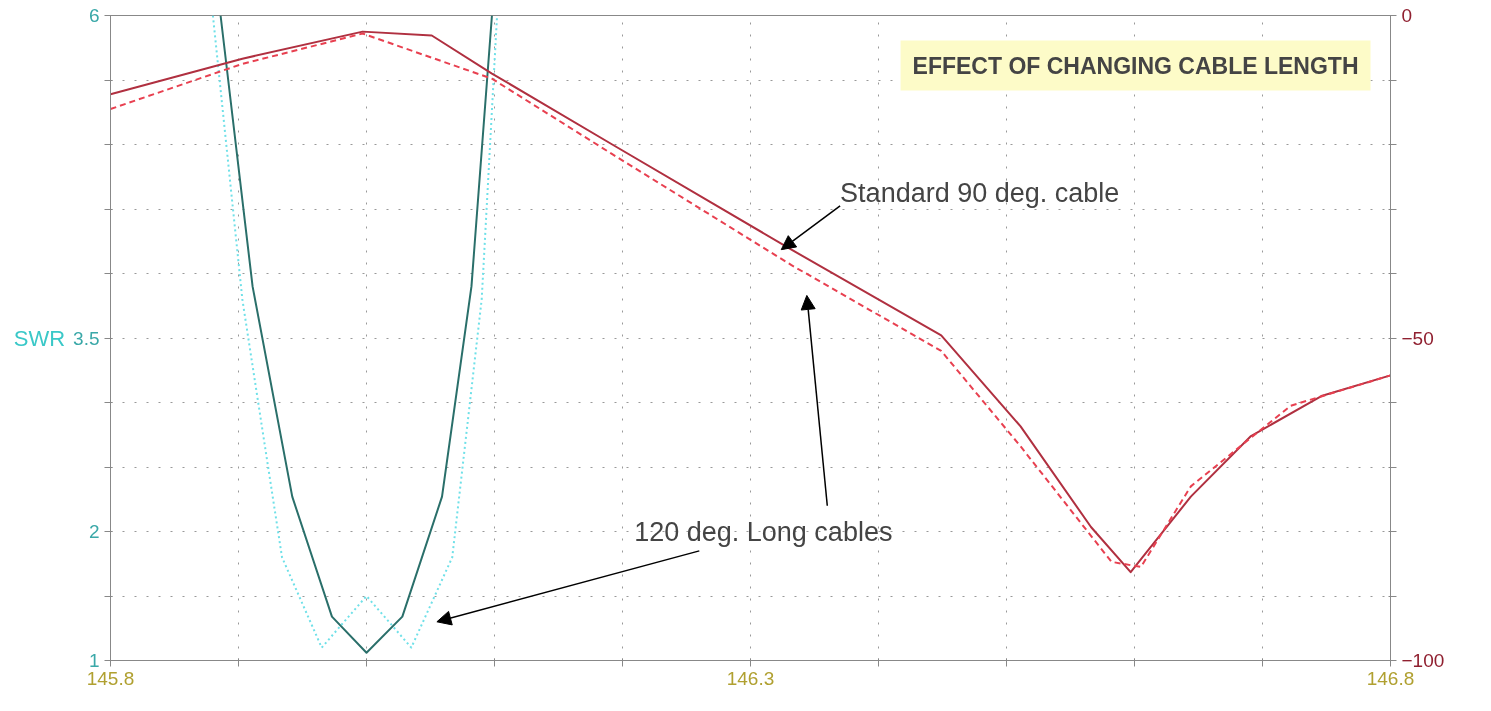 The height and width of the screenshot is (711, 1491). What do you see at coordinates (1407, 15) in the screenshot?
I see `y2-tick-label: 0` at bounding box center [1407, 15].